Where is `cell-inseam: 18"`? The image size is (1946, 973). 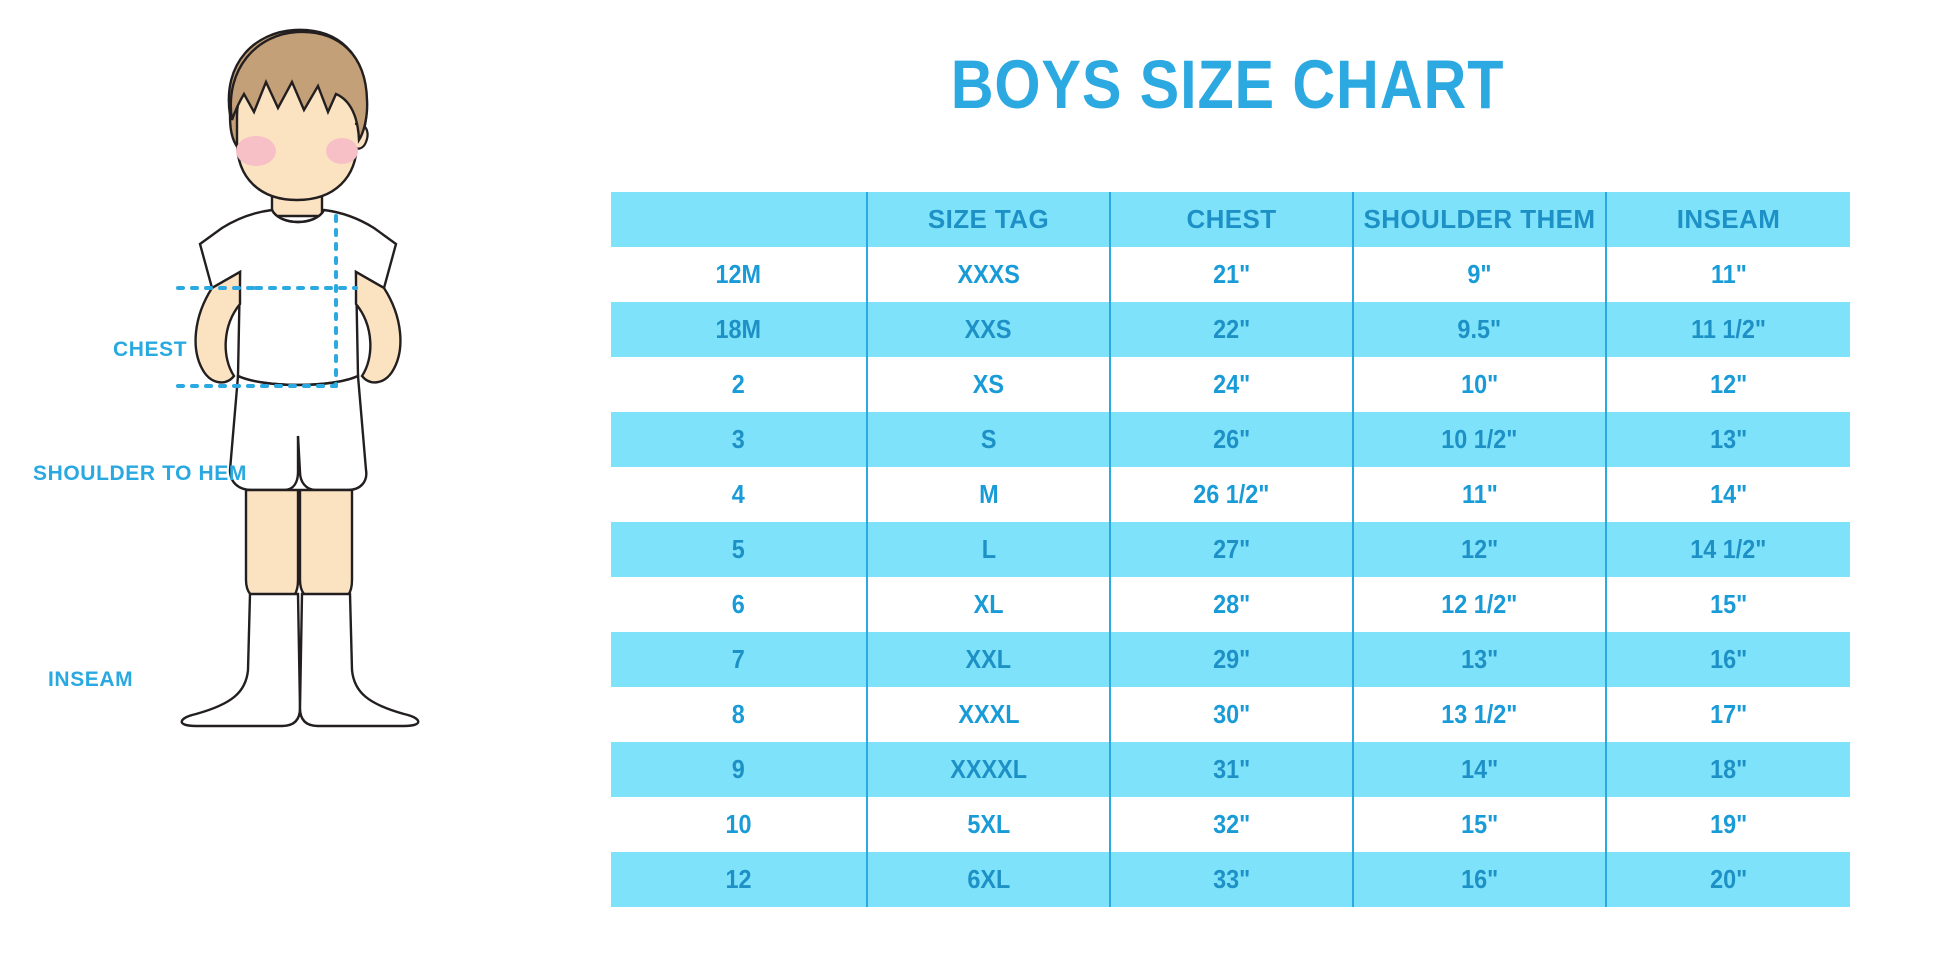
cell-inseam: 18" is located at coordinates (1727, 769).